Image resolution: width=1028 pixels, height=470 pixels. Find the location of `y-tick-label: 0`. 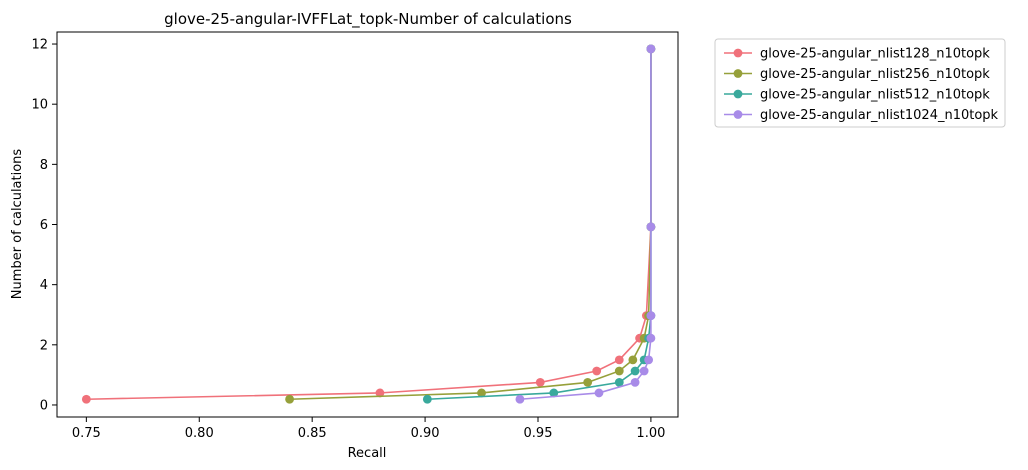

y-tick-label: 0 is located at coordinates (44, 405).